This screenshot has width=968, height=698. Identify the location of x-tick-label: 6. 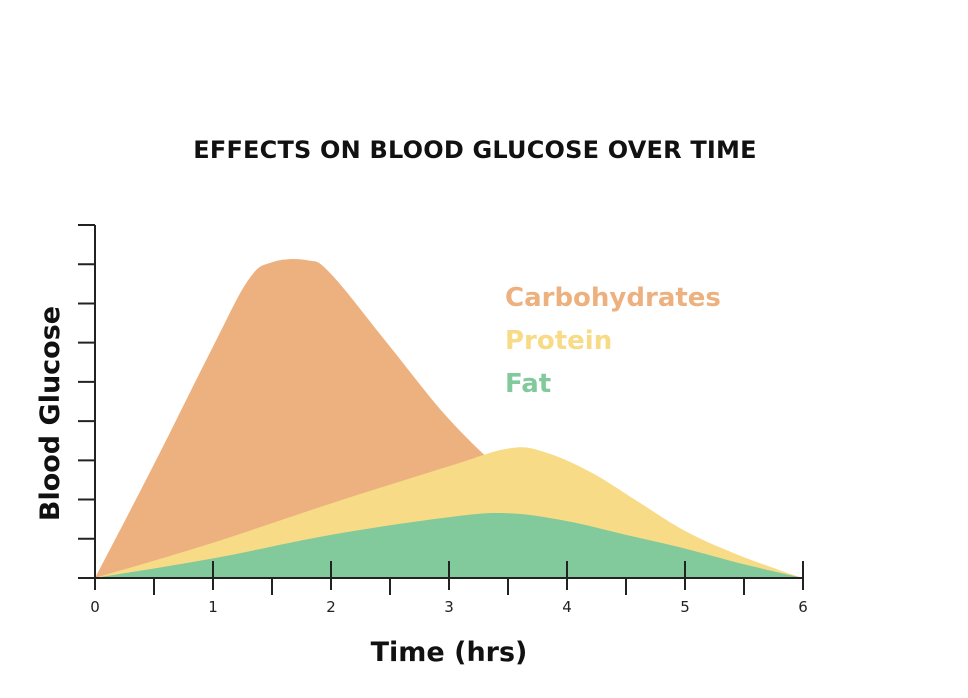
(803, 607).